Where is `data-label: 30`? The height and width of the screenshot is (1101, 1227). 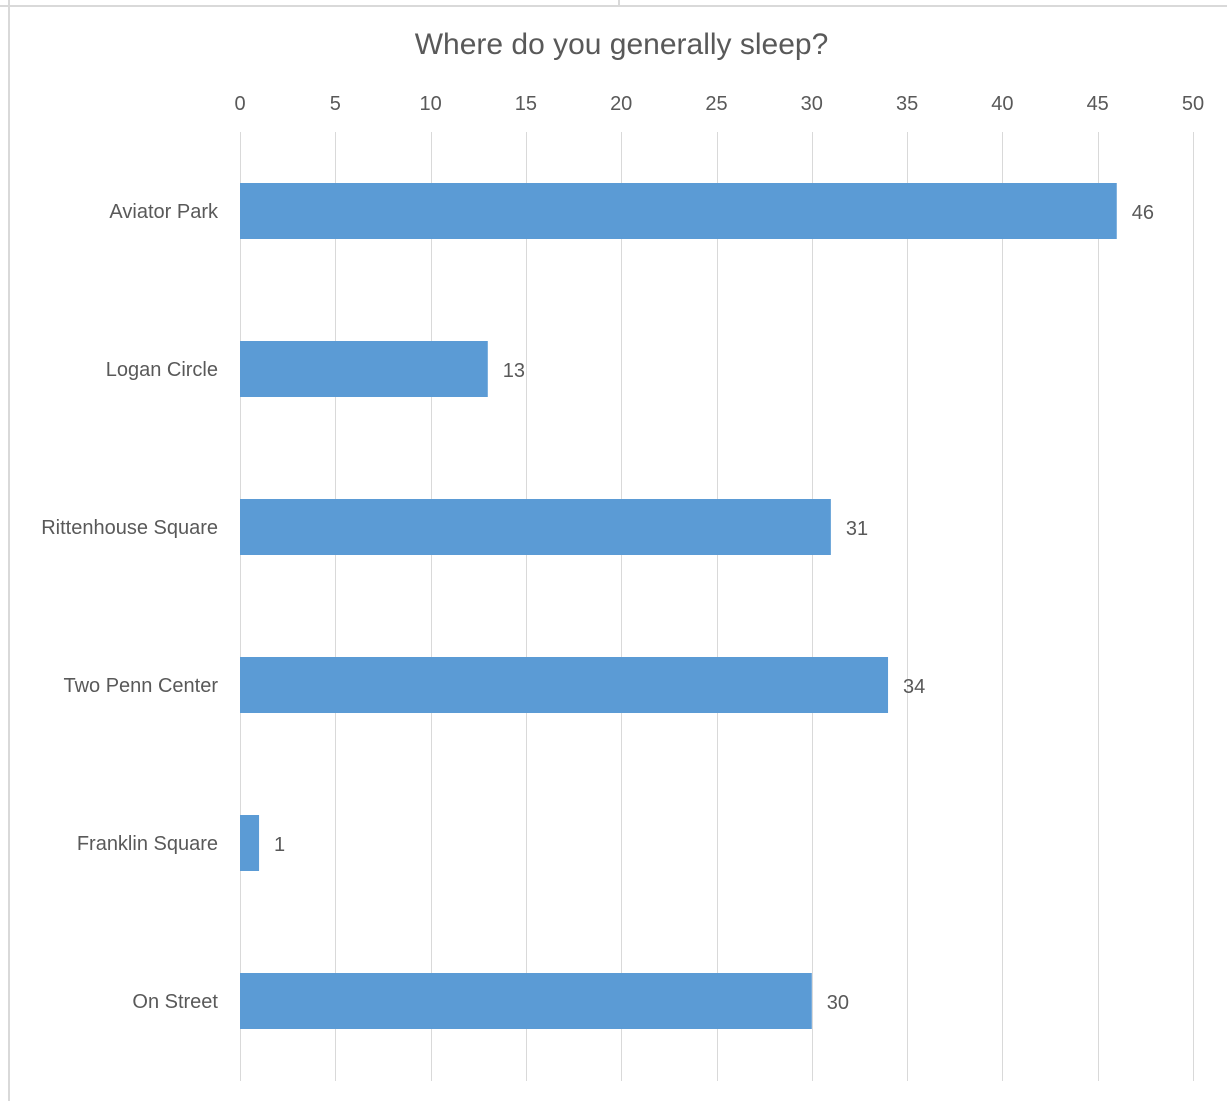
data-label: 30 is located at coordinates (838, 1003).